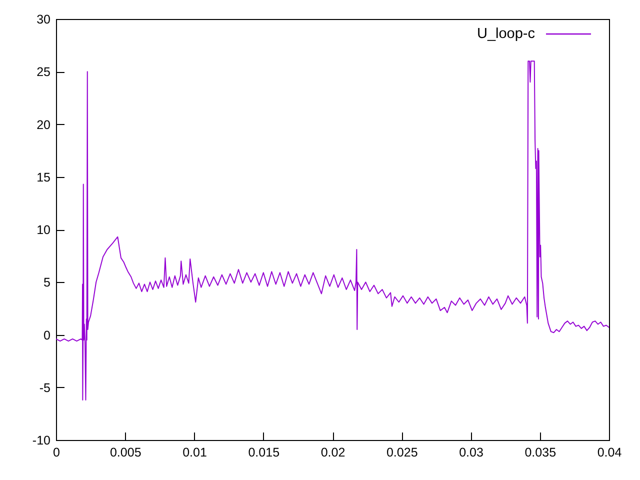  What do you see at coordinates (126, 453) in the screenshot?
I see `x-tick-label: 0.005` at bounding box center [126, 453].